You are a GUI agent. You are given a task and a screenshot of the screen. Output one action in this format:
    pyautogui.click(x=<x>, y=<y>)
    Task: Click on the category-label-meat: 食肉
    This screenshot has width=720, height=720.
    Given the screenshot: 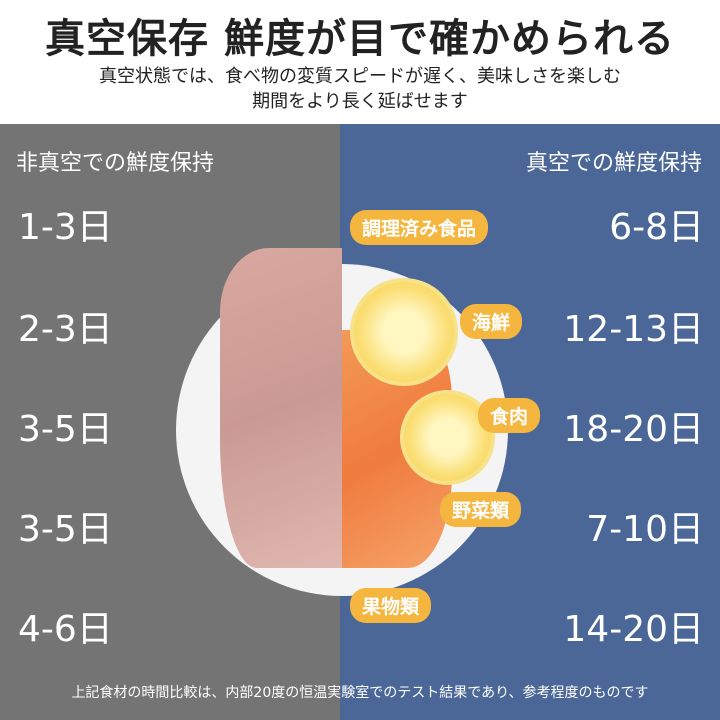 What is the action you would take?
    pyautogui.click(x=509, y=415)
    